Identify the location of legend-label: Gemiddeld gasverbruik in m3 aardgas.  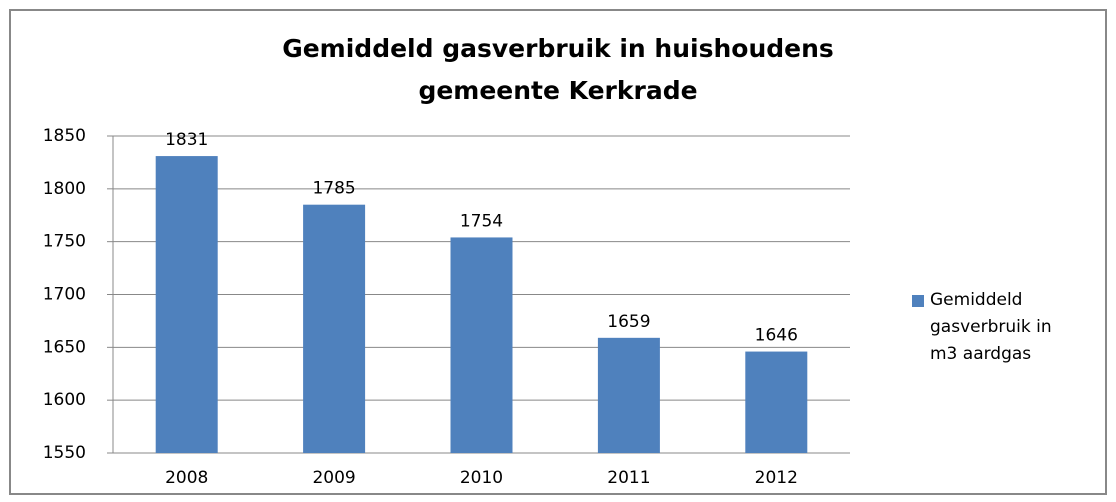
(991, 327).